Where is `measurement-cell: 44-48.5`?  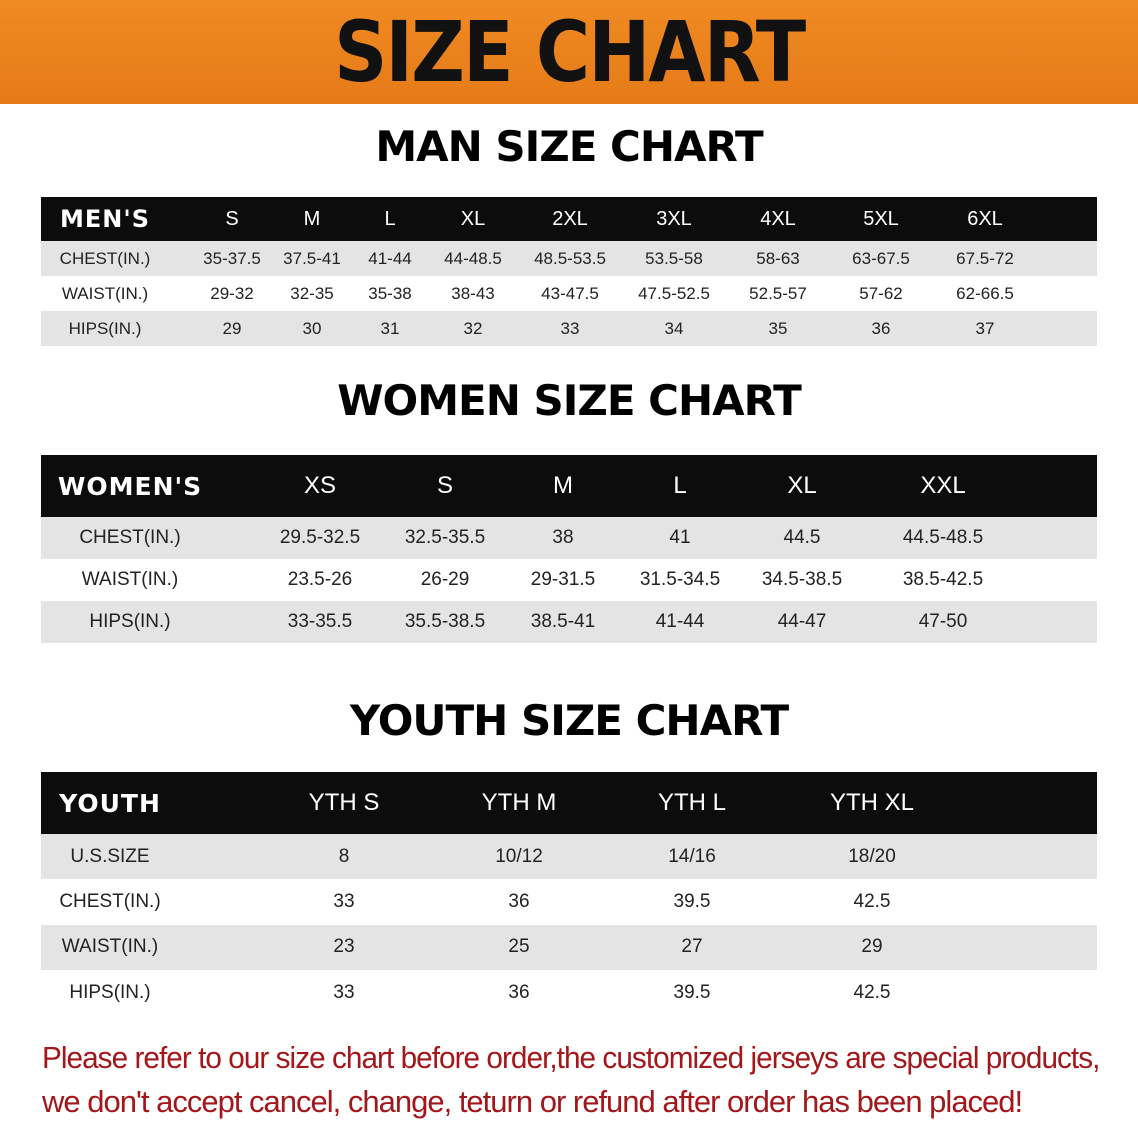 measurement-cell: 44-48.5 is located at coordinates (473, 258).